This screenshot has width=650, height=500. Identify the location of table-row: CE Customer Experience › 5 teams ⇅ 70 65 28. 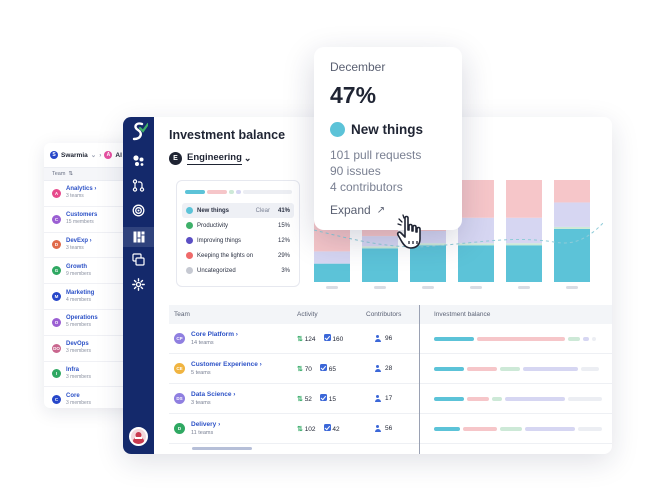
(390, 369).